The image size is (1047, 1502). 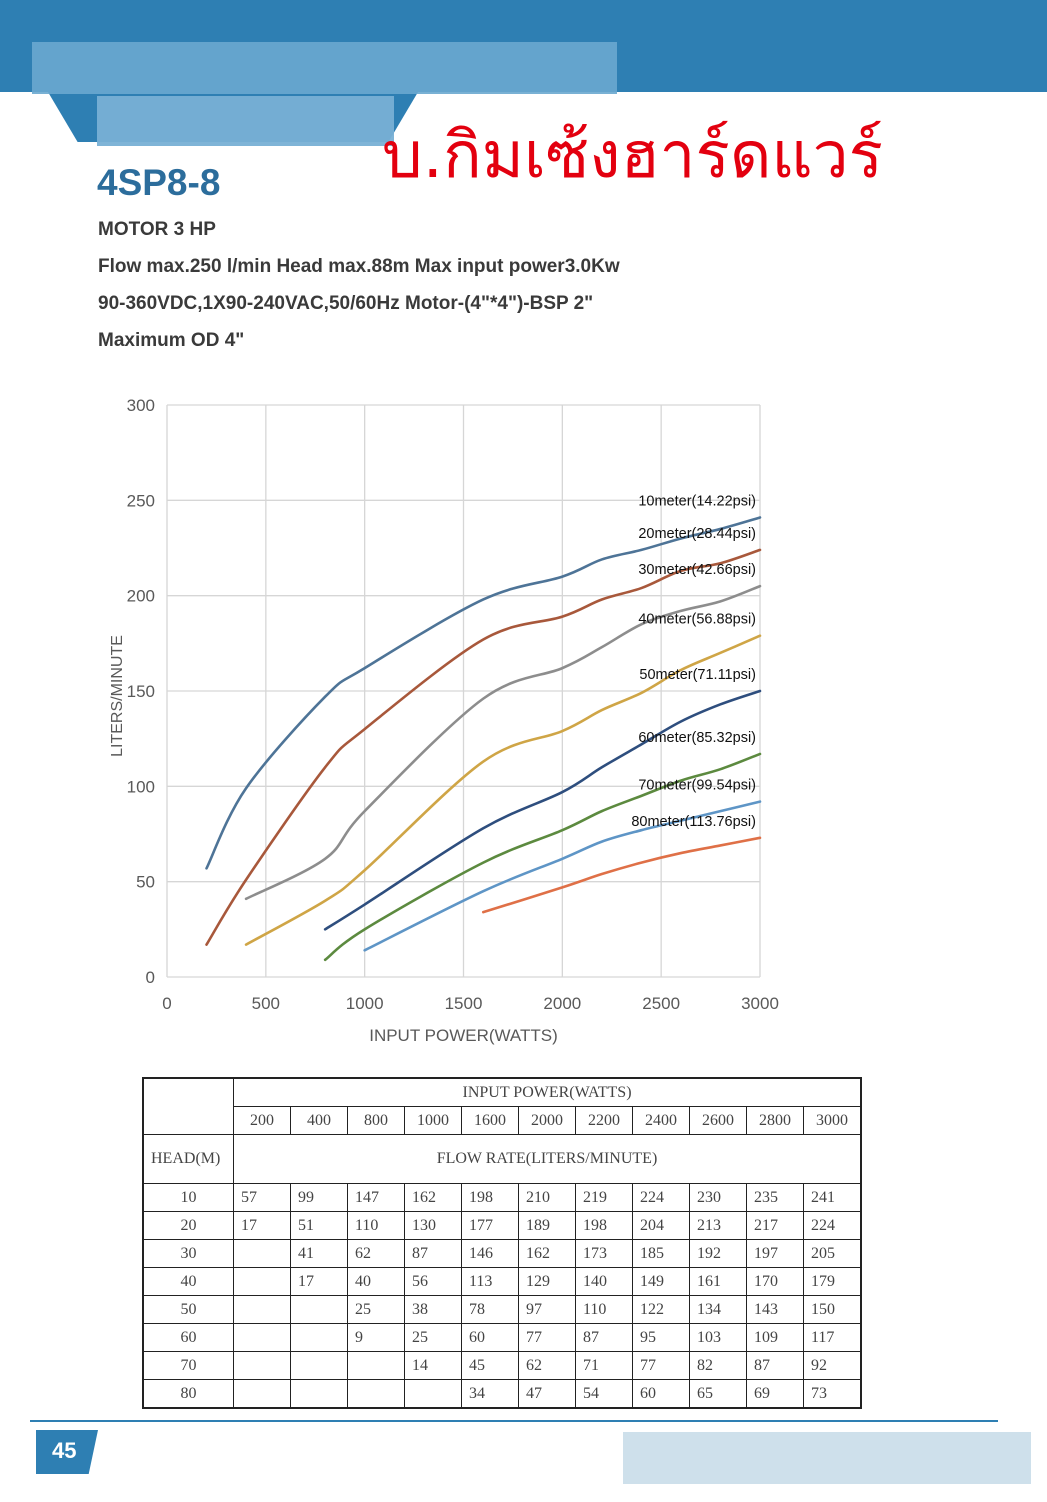 What do you see at coordinates (604, 1281) in the screenshot?
I see `flow-cell: 140` at bounding box center [604, 1281].